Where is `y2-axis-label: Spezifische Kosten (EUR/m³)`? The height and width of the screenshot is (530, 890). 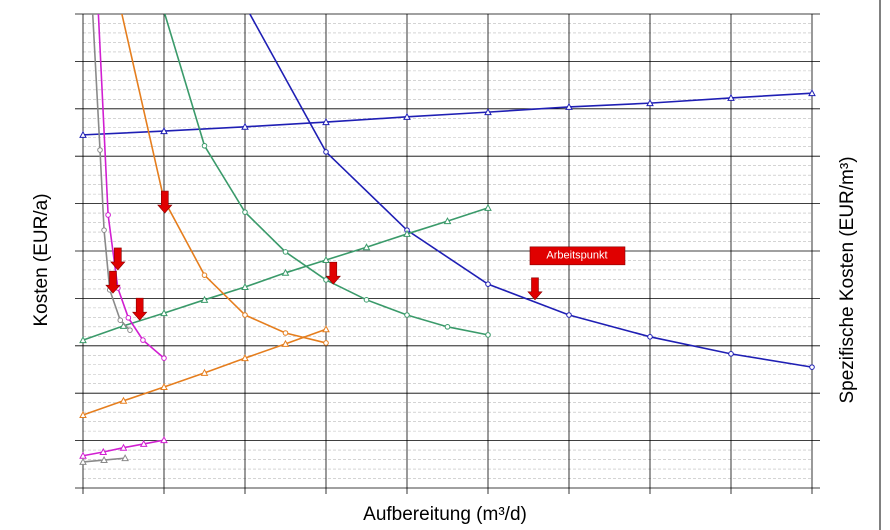 y2-axis-label: Spezifische Kosten (EUR/m³) is located at coordinates (847, 279).